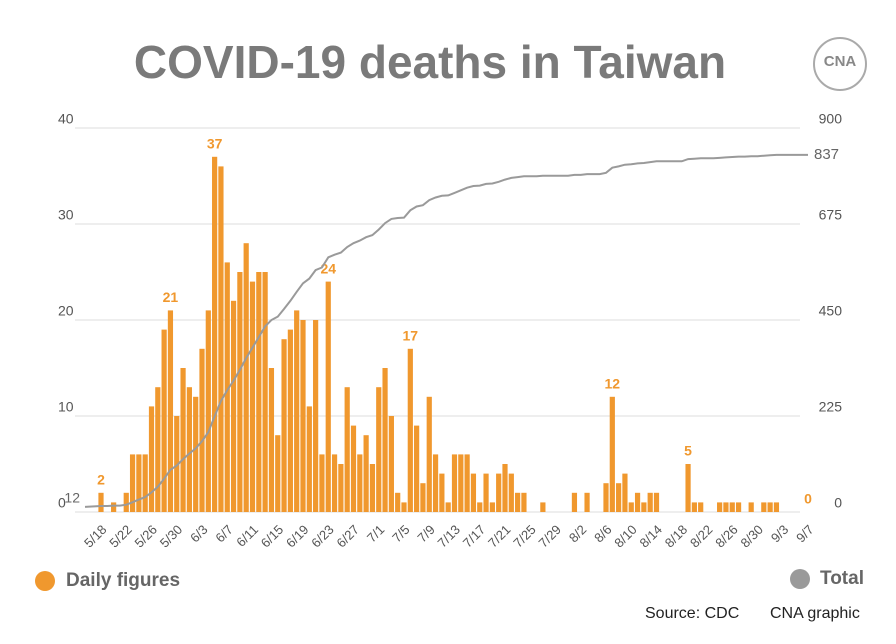 The height and width of the screenshot is (644, 896). I want to click on data-label: 12, so click(613, 384).